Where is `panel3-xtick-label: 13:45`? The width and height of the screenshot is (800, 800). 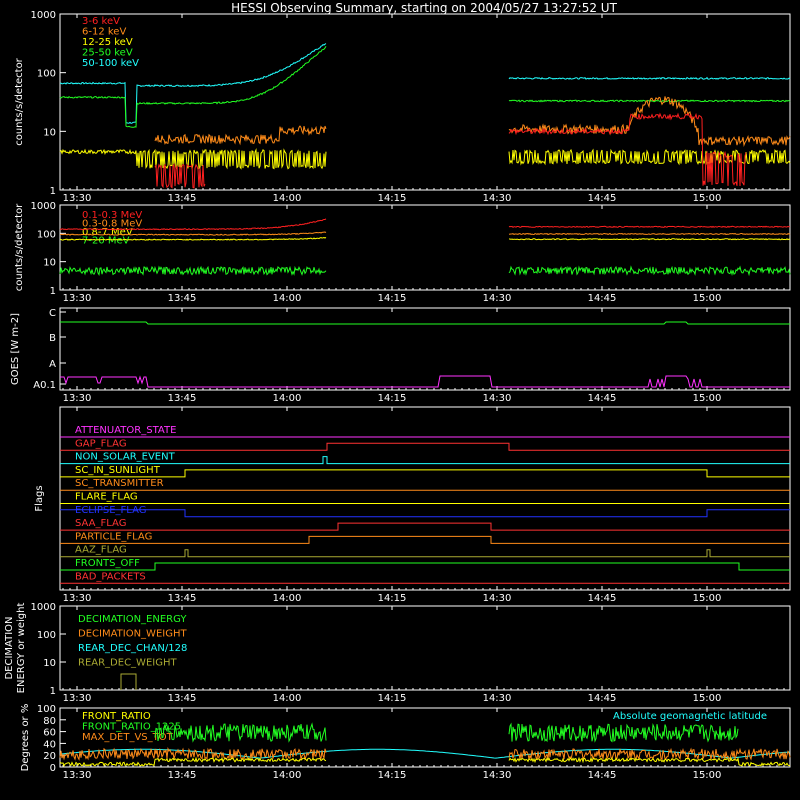 panel3-xtick-label: 13:45 is located at coordinates (182, 398).